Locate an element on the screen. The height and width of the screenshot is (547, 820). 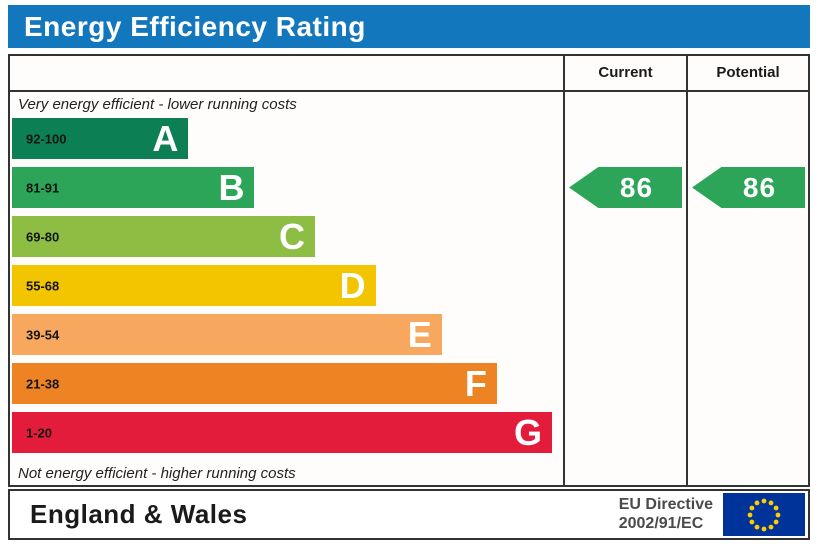
page-title: Energy Efficiency Rating is located at coordinates (409, 26).